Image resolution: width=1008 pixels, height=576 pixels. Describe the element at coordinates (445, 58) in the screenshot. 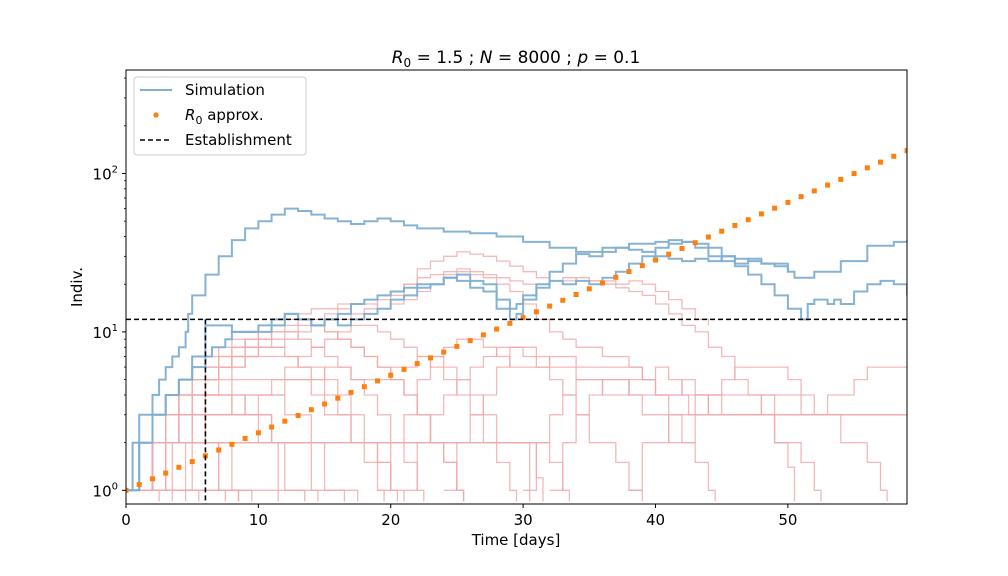

I see `title-eq1: = 1.5 ;` at that location.